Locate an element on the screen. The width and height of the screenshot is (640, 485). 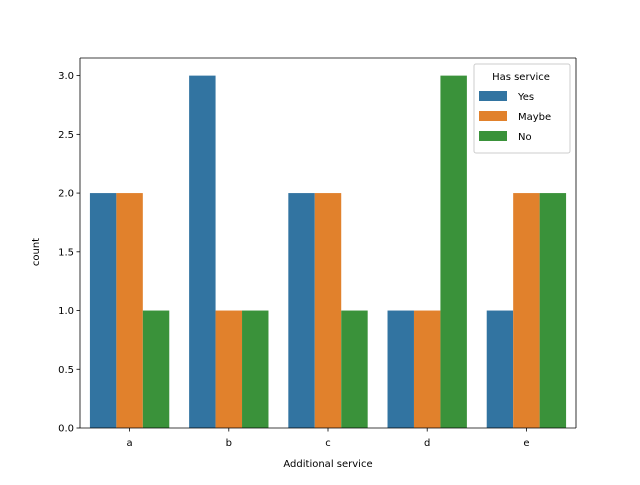
y-tick-label: 3.0 is located at coordinates (66, 76).